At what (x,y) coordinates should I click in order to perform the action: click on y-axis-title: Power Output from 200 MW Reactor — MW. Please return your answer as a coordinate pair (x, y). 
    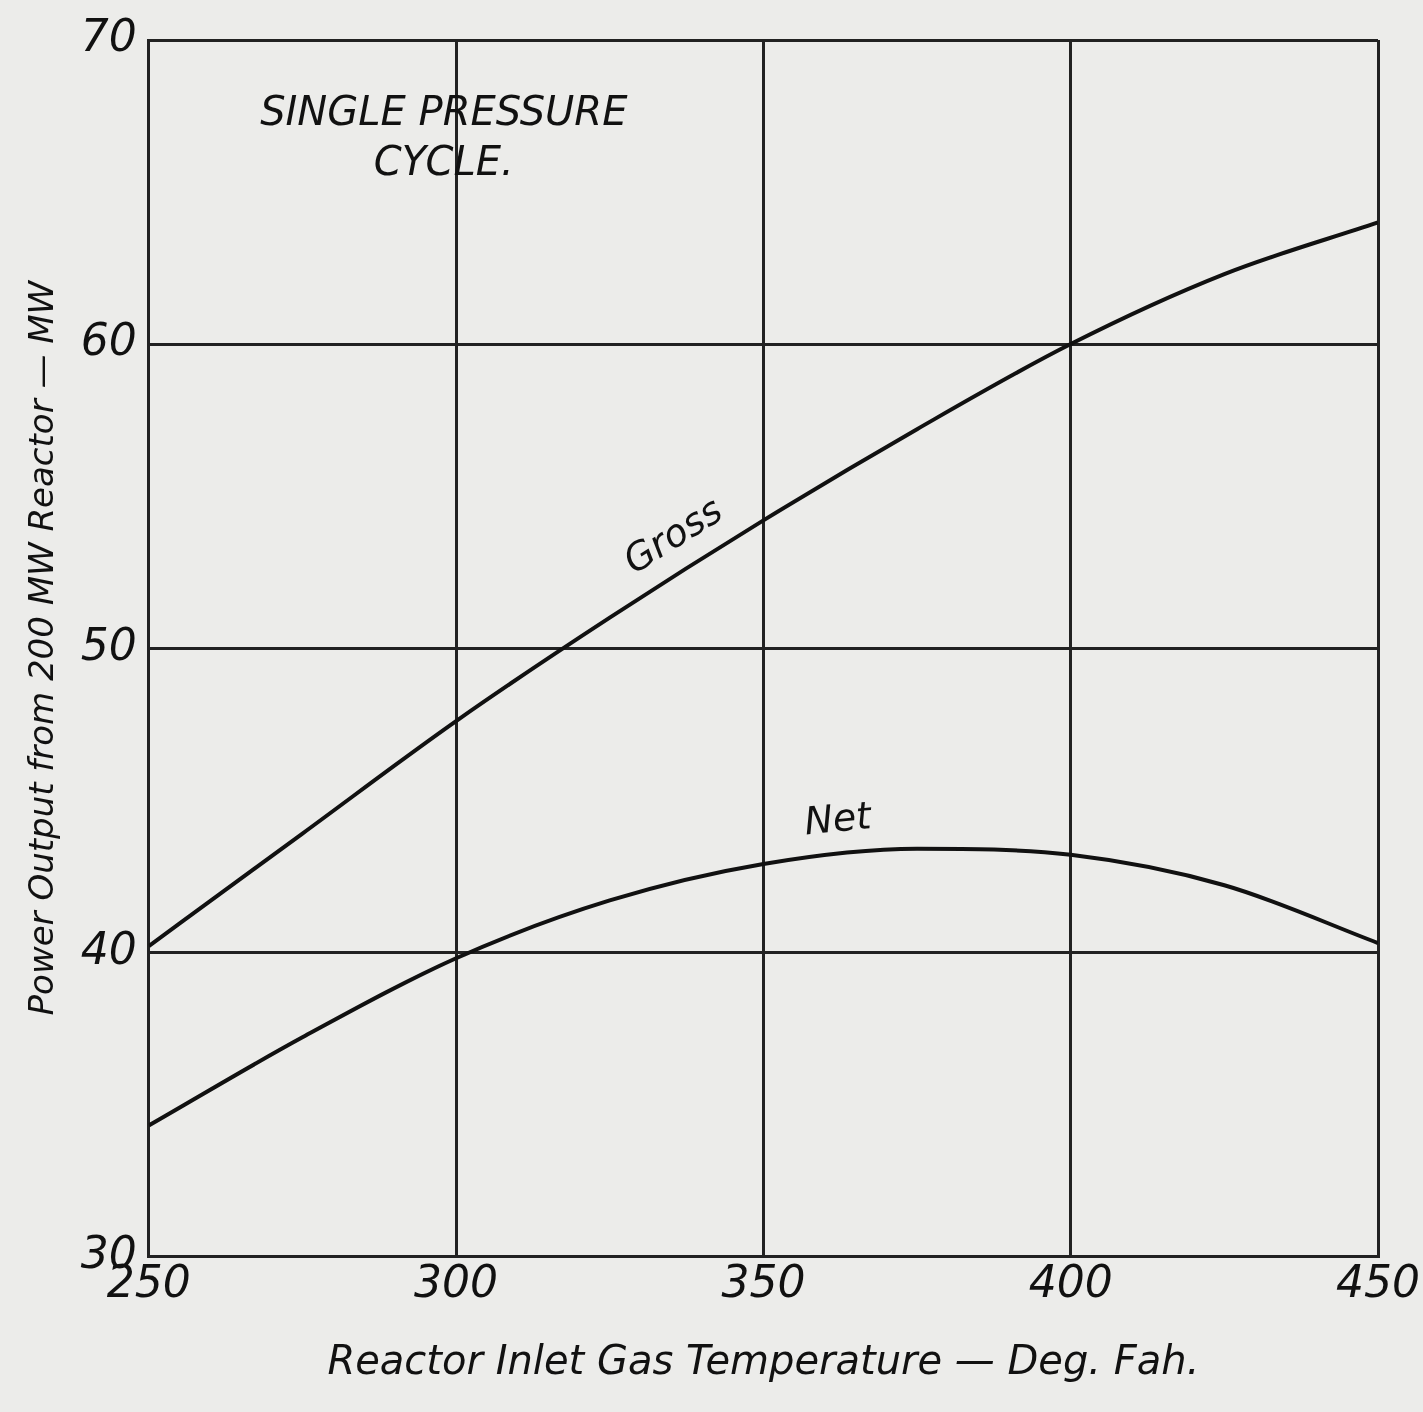
    Looking at the image, I should click on (41, 647).